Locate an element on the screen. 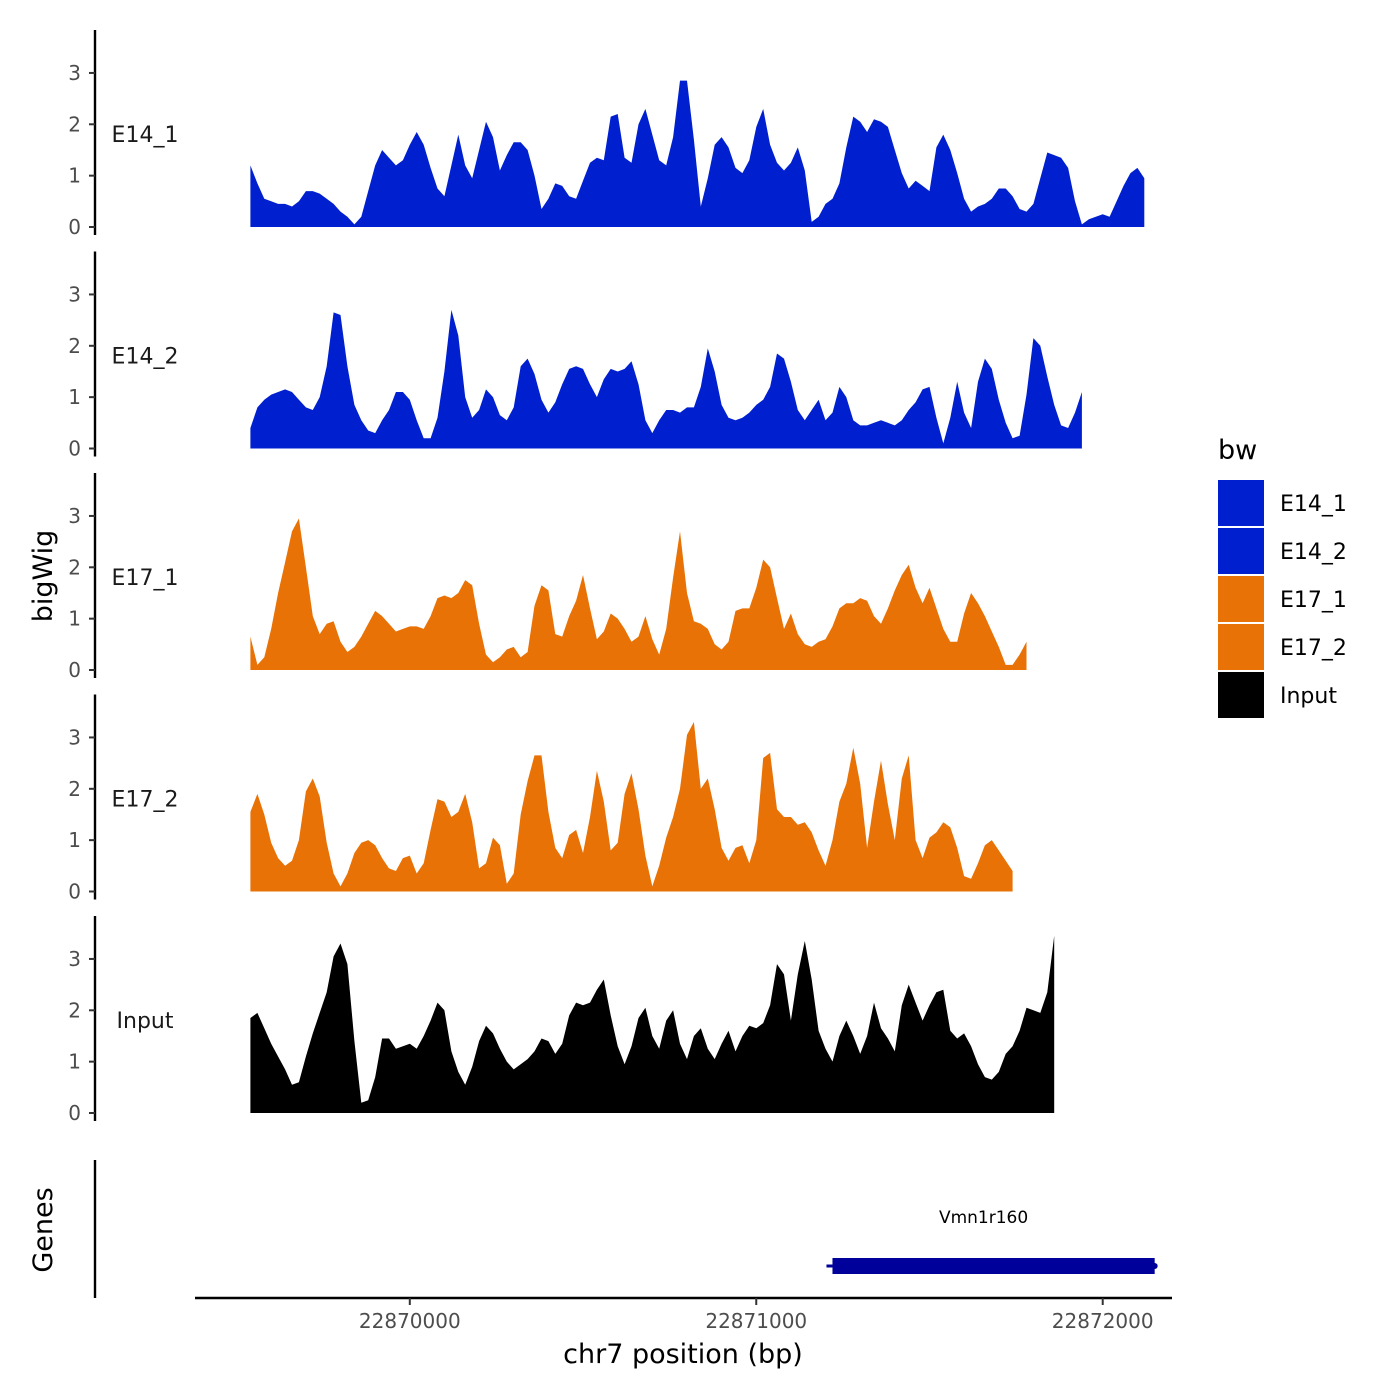 The height and width of the screenshot is (1400, 1400). legend-label: E14_1 is located at coordinates (1313, 504).